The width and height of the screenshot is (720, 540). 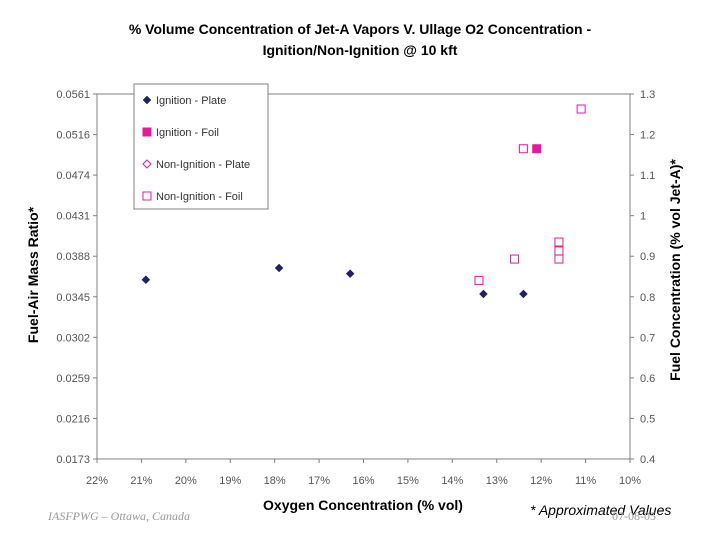 I want to click on legend-label-ignition-plate: Ignition - Plate, so click(x=191, y=101).